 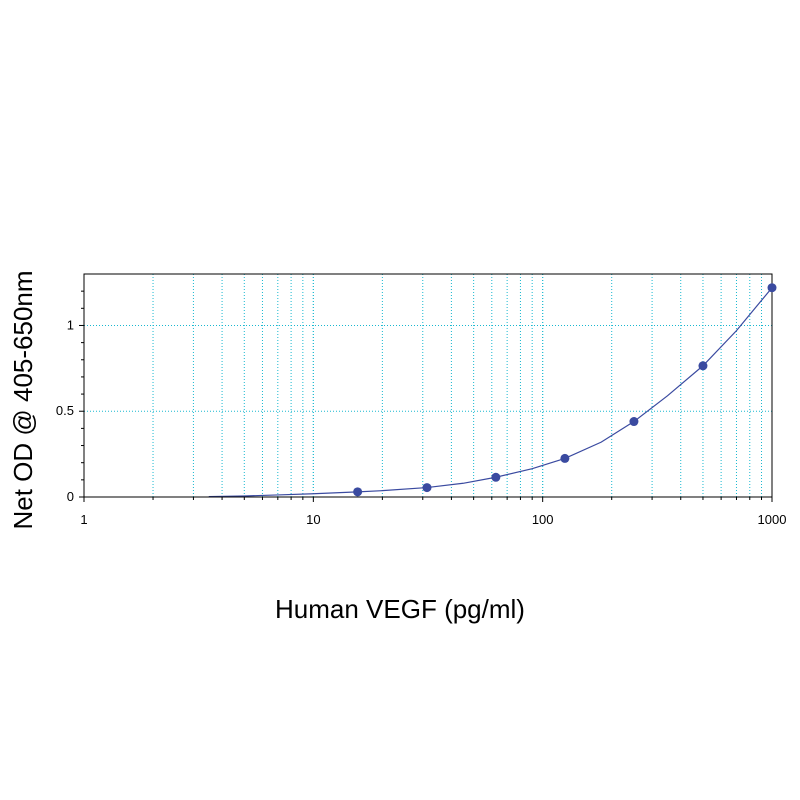 I want to click on y-tick-label: 1, so click(x=70, y=324).